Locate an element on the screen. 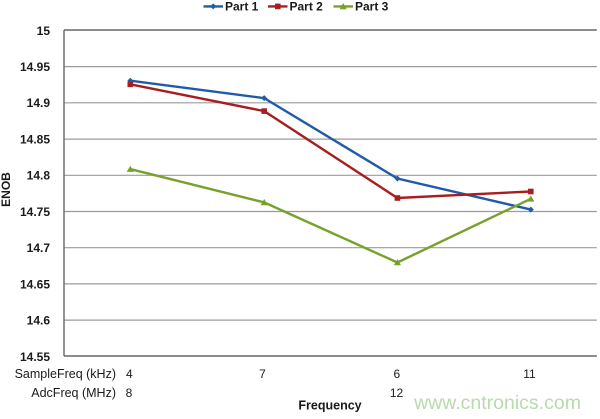 This screenshot has height=419, width=600. svg-text: 14.7 is located at coordinates (39, 248).